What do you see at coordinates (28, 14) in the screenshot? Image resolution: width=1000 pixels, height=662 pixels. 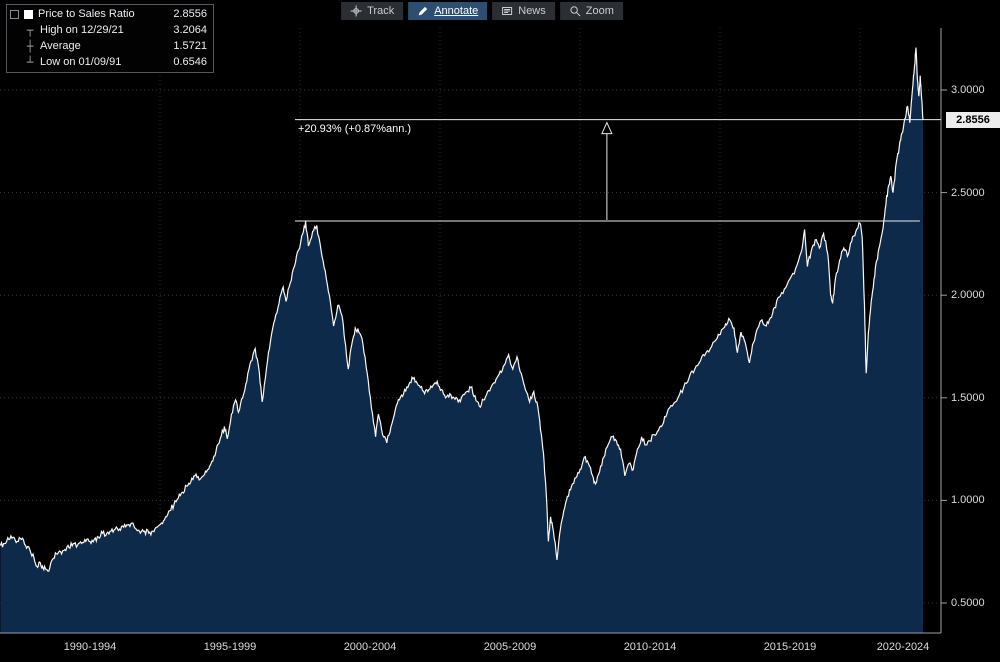 I see `series-swatch-icon` at bounding box center [28, 14].